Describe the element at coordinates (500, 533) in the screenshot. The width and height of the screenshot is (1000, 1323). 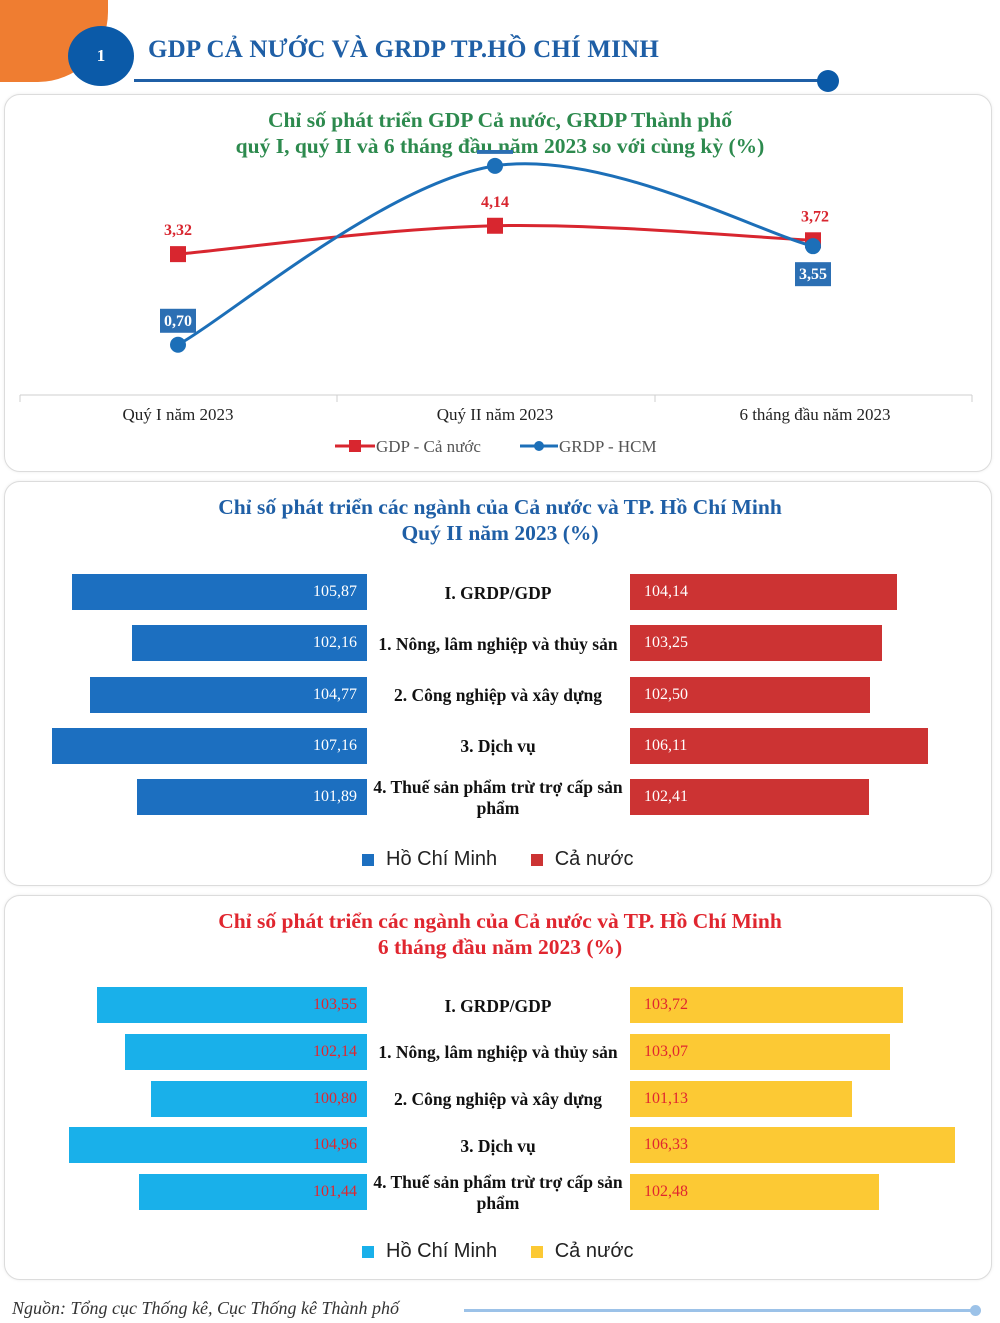
I see `q2-chart-title-line2: Quý II năm 2023 (%)` at that location.